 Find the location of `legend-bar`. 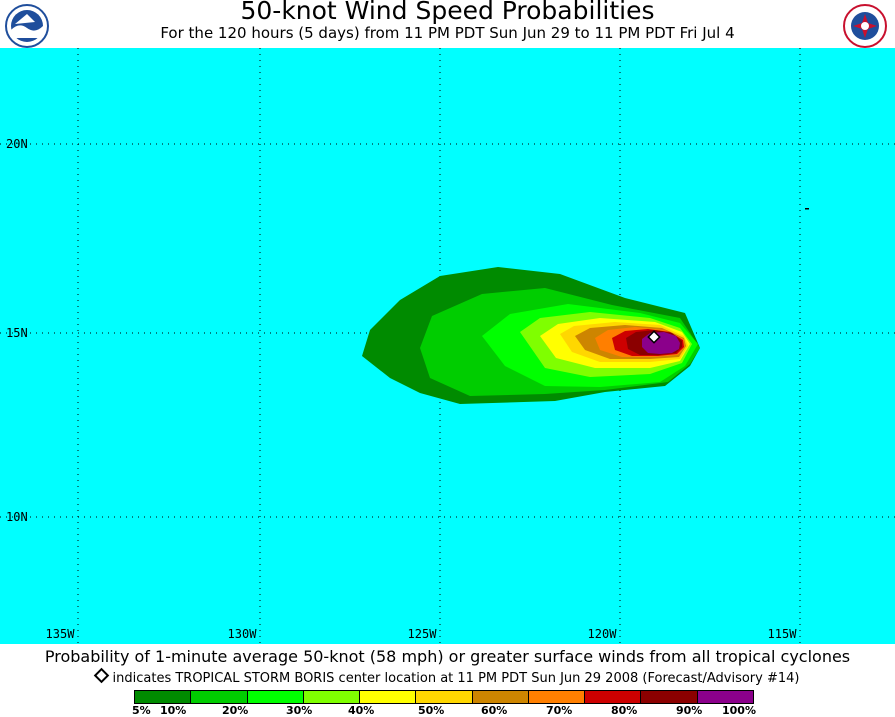

legend-bar is located at coordinates (444, 697).